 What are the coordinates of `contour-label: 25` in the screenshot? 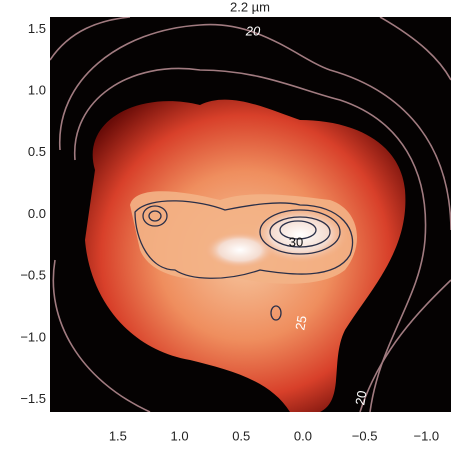 It's located at (300, 322).